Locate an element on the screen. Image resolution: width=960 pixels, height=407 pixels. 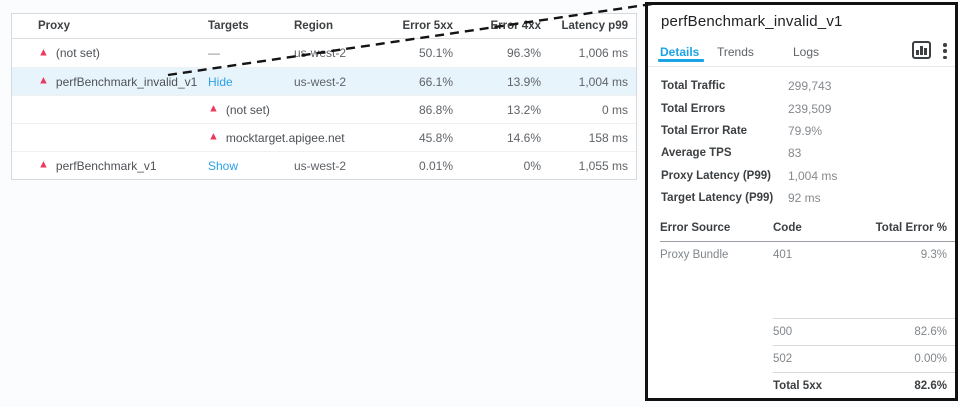
error-5xx-cell: 45.8% is located at coordinates (435, 137).